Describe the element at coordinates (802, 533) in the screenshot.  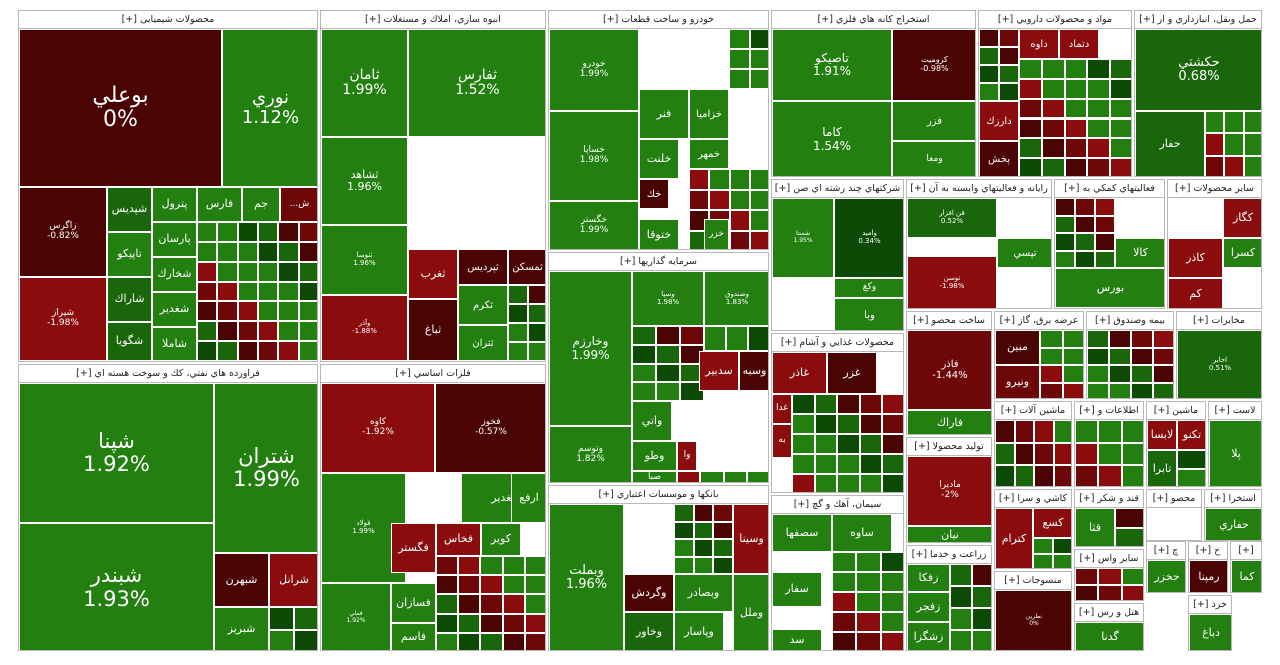
I see `stock-tile: سصفها` at that location.